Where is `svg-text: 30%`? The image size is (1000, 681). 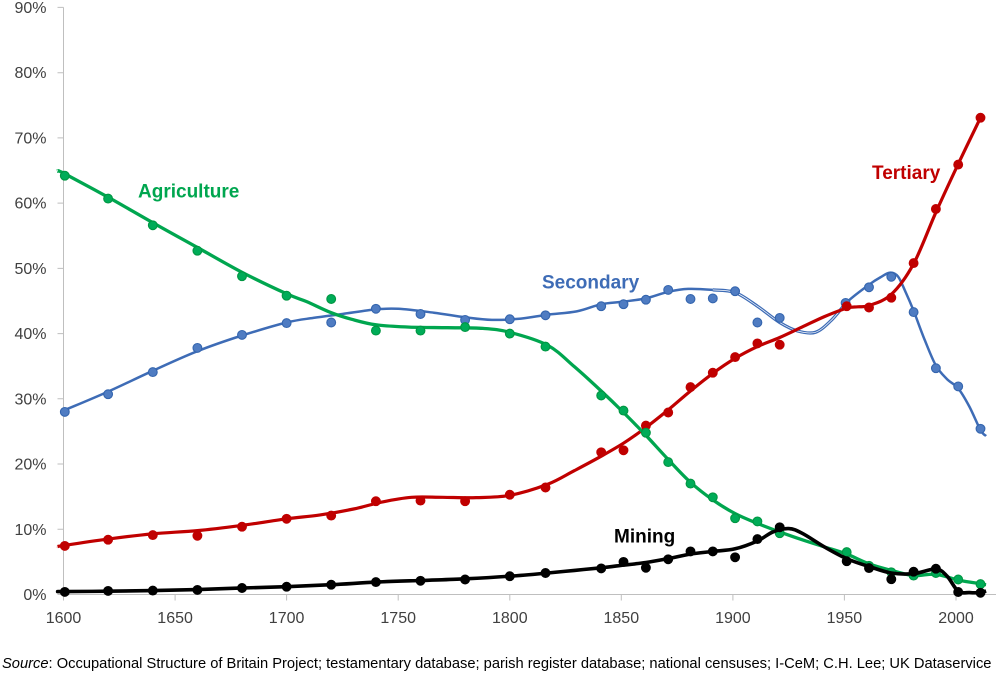 svg-text: 30% is located at coordinates (30, 399).